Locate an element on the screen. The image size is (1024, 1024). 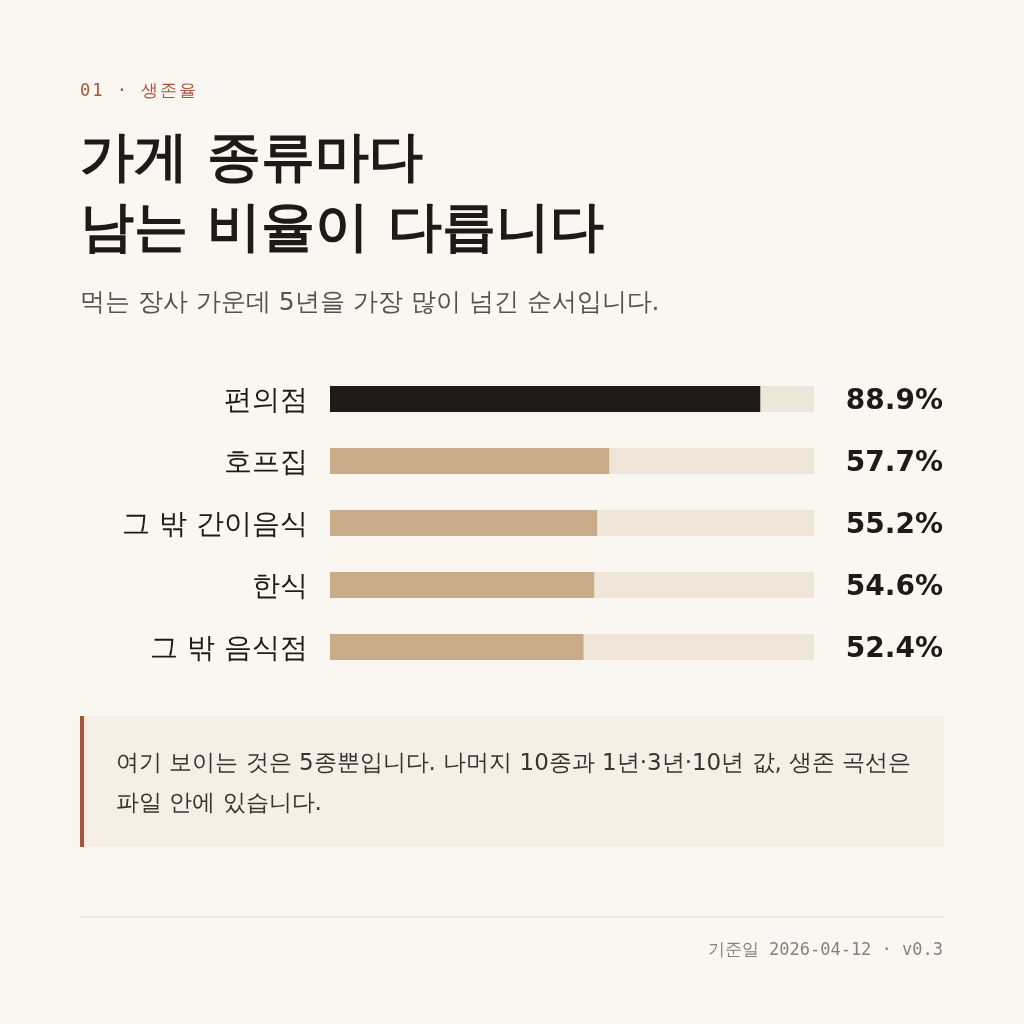
y-tick-label: 호프집 is located at coordinates (266, 461).